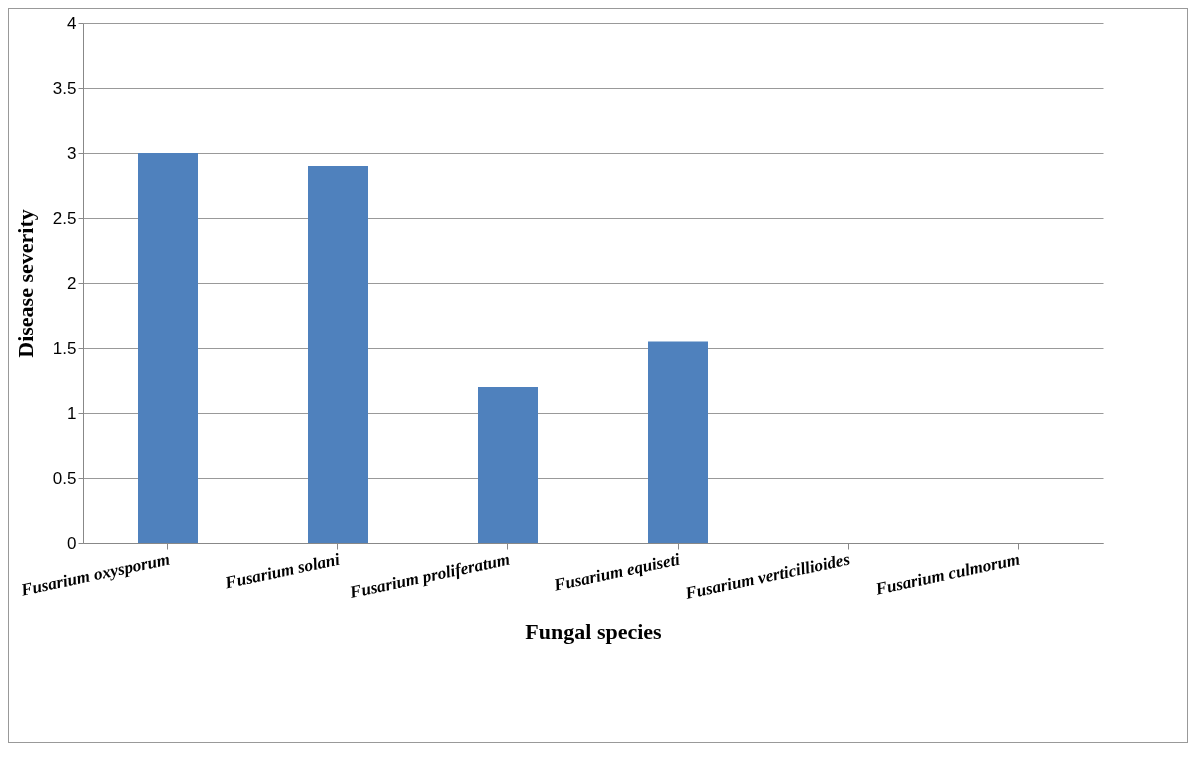  Describe the element at coordinates (282, 571) in the screenshot. I see `x-tick-label: Fusarium solani` at that location.